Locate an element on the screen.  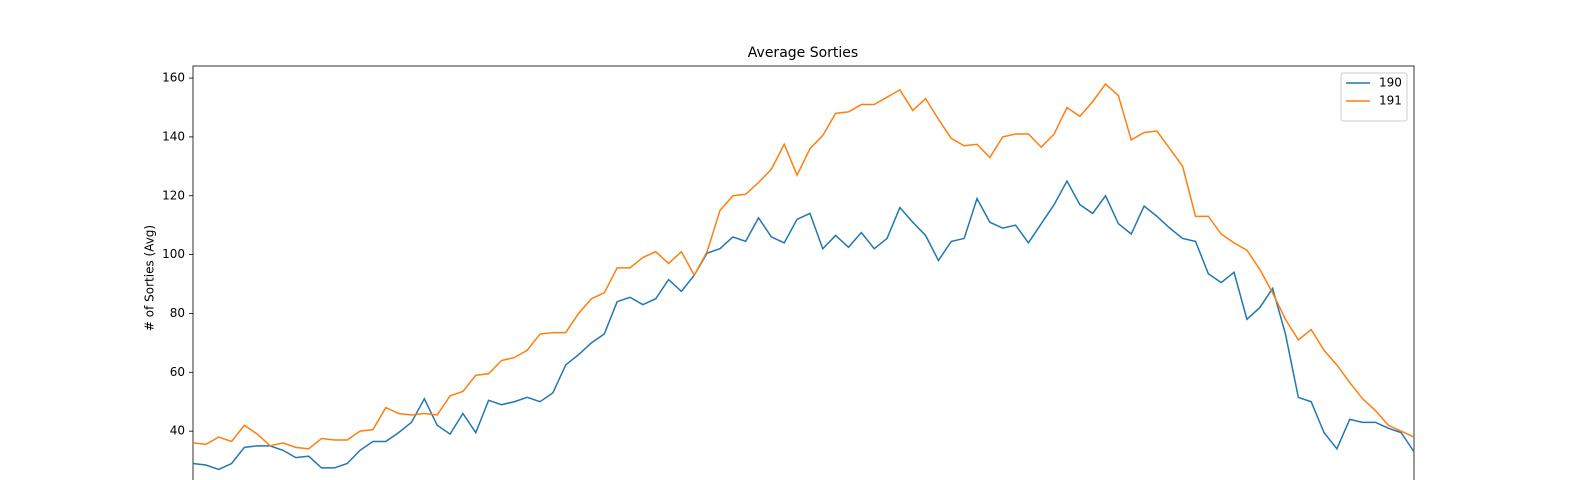
y-axis-label: # of Sorties (Avg) is located at coordinates (150, 278).